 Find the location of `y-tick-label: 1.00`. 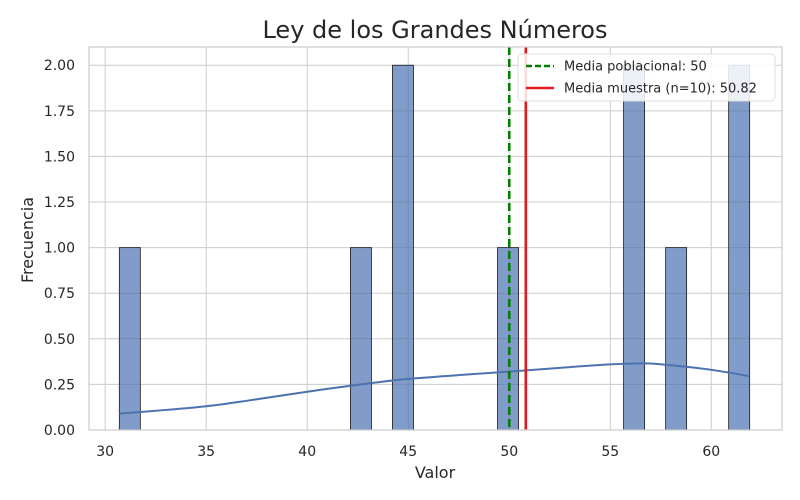

y-tick-label: 1.00 is located at coordinates (59, 249).